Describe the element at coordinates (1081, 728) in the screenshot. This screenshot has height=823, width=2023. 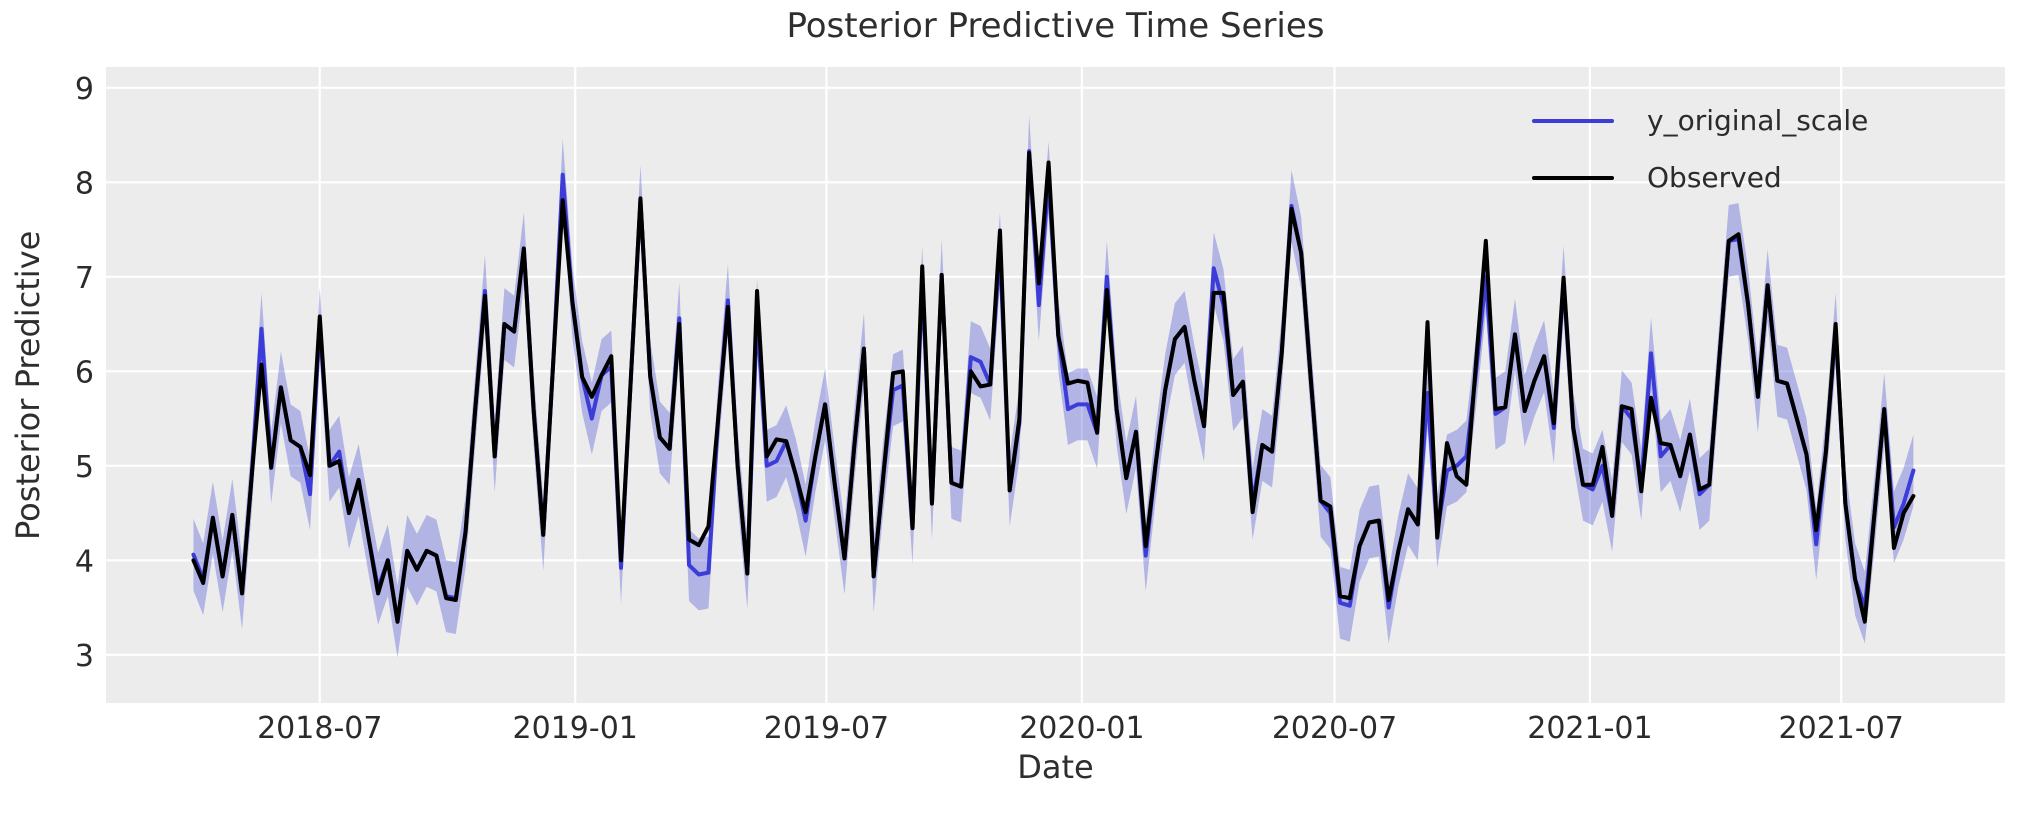
I see `x-tick-label: 2020-01` at that location.